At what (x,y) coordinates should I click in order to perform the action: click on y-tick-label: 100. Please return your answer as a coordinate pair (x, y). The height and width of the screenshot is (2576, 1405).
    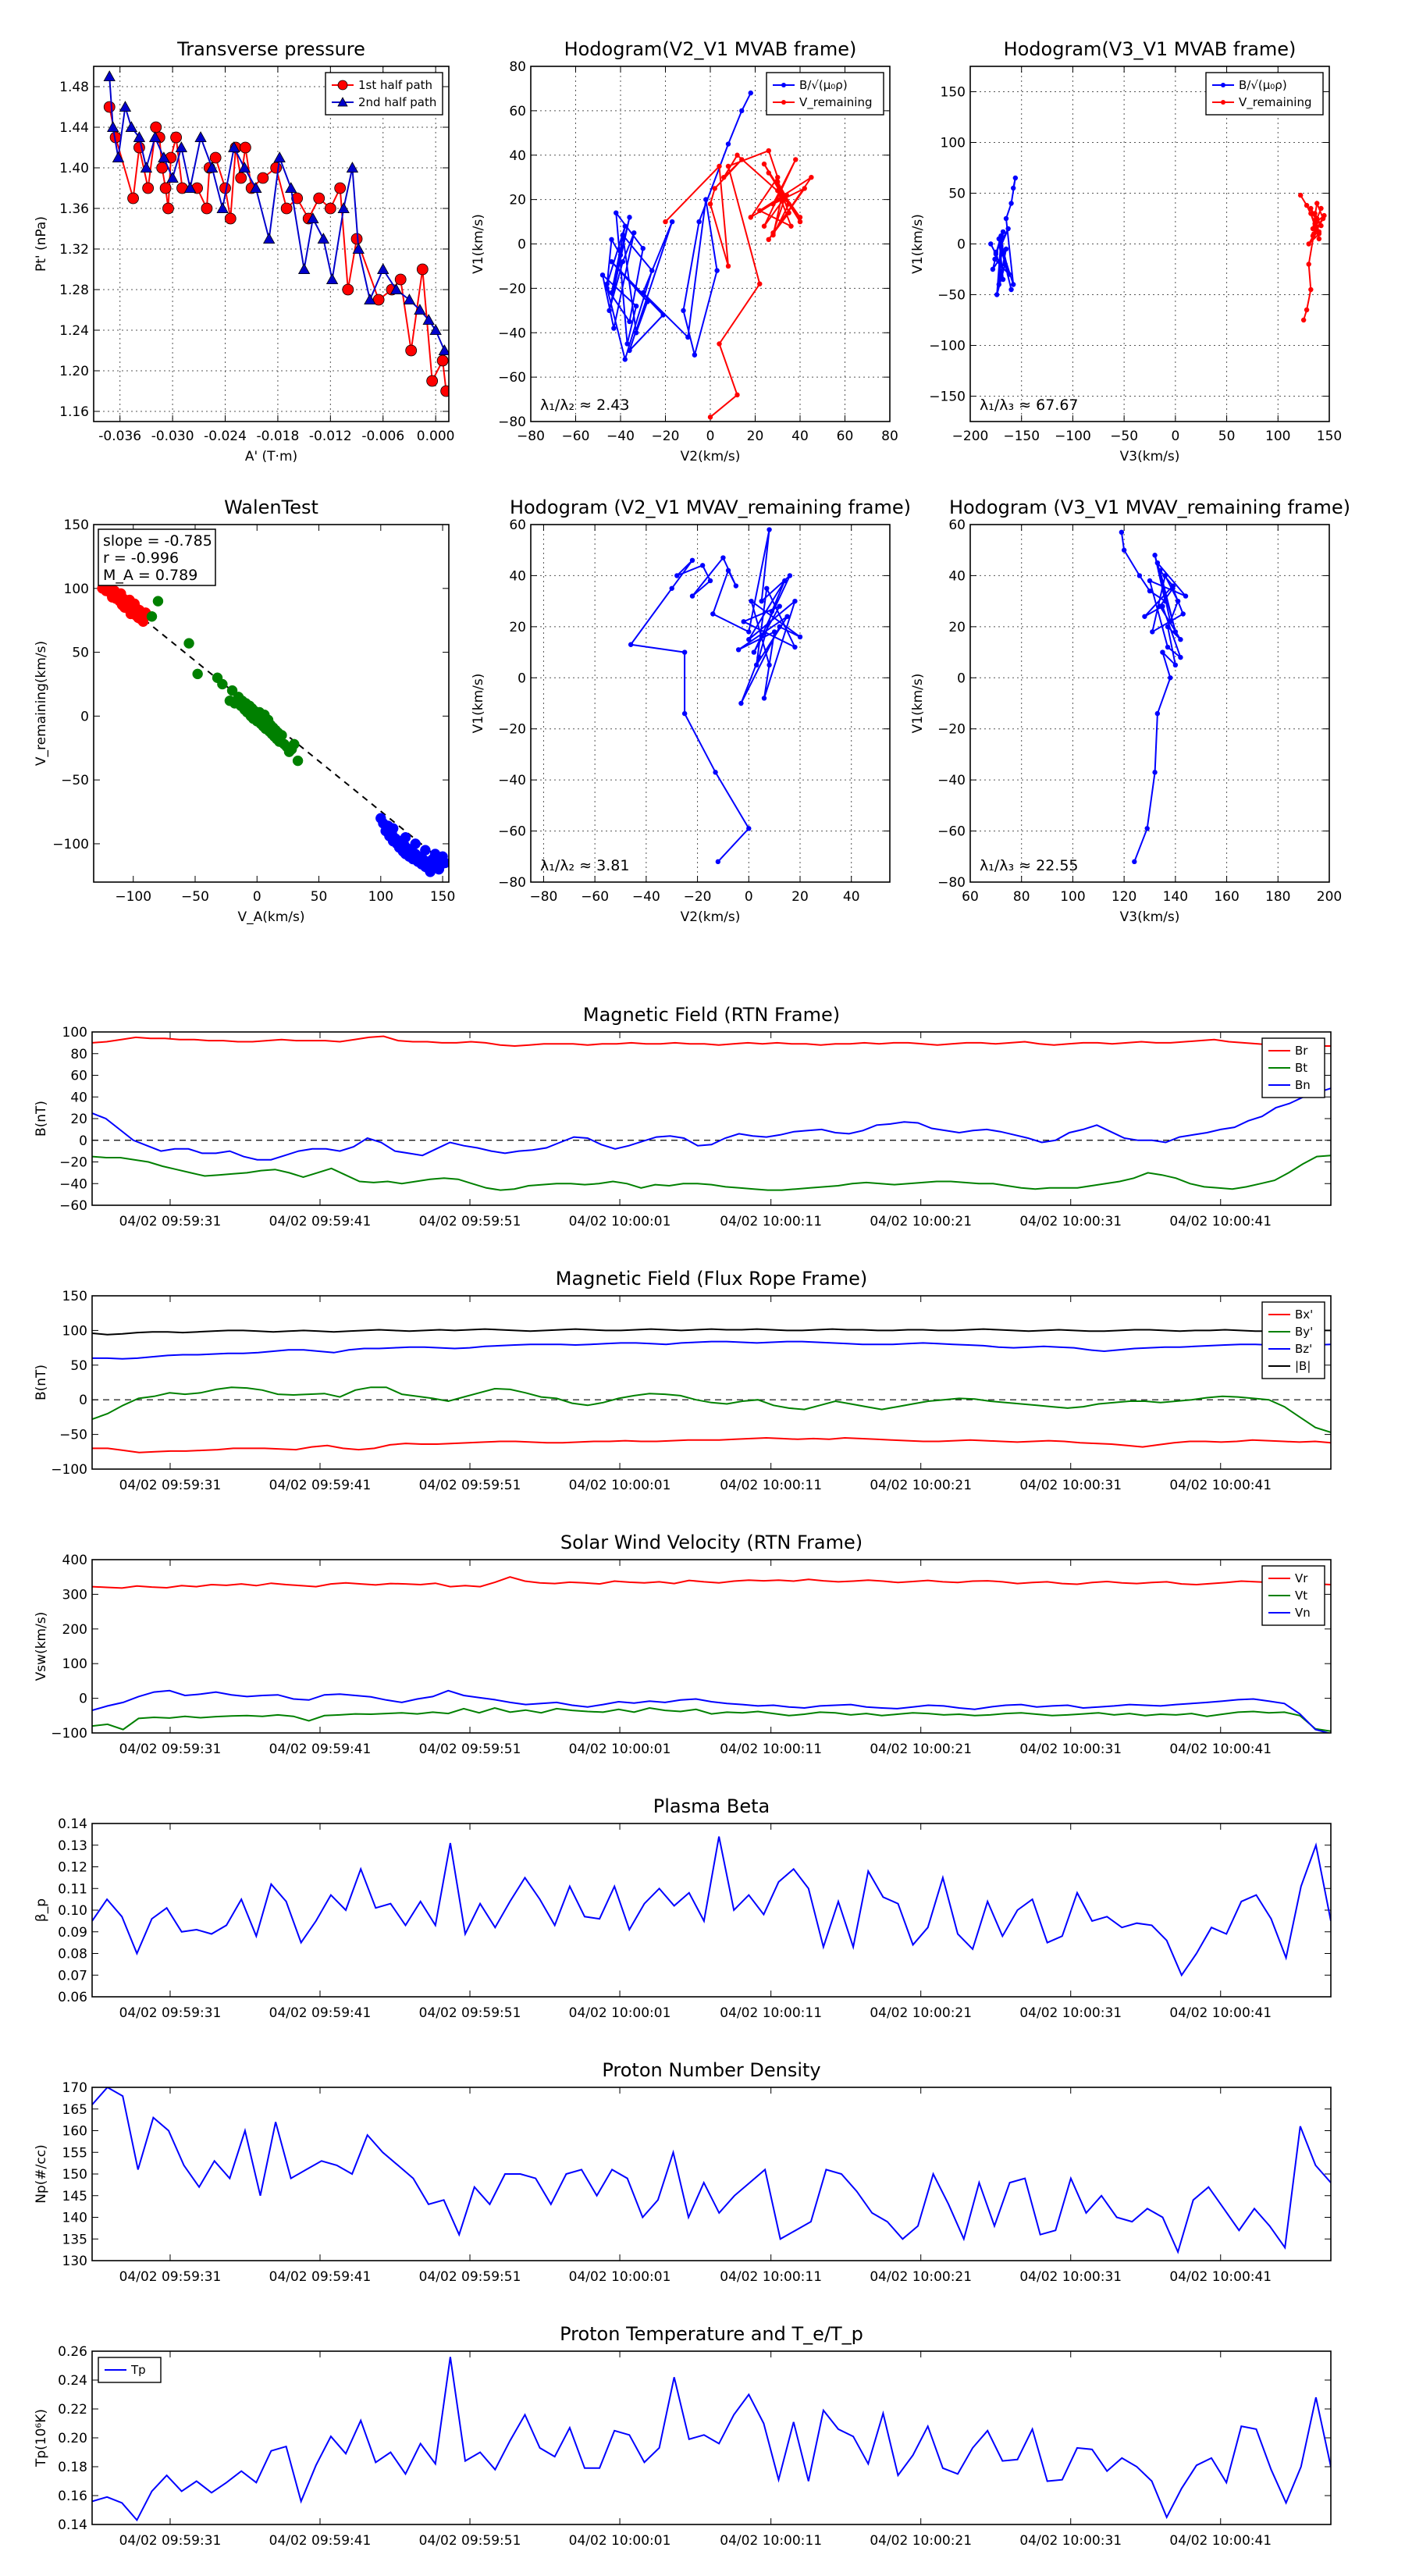
    Looking at the image, I should click on (74, 1033).